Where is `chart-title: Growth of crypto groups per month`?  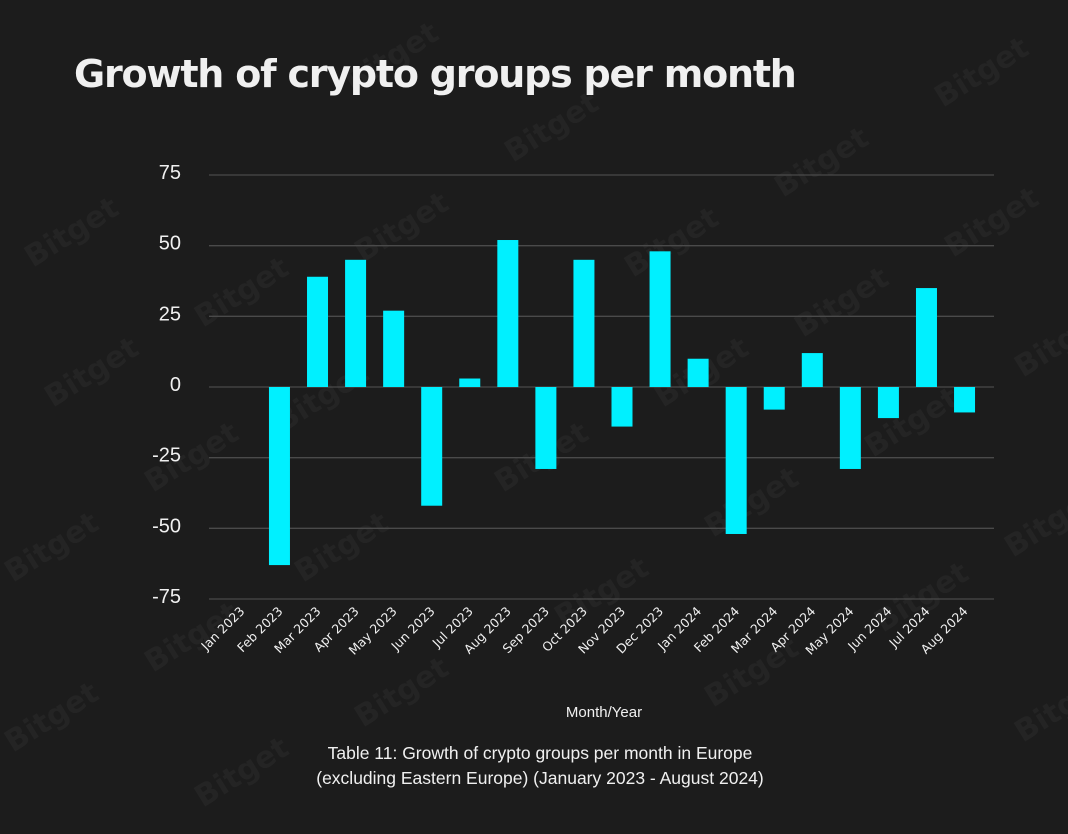
chart-title: Growth of crypto groups per month is located at coordinates (435, 74).